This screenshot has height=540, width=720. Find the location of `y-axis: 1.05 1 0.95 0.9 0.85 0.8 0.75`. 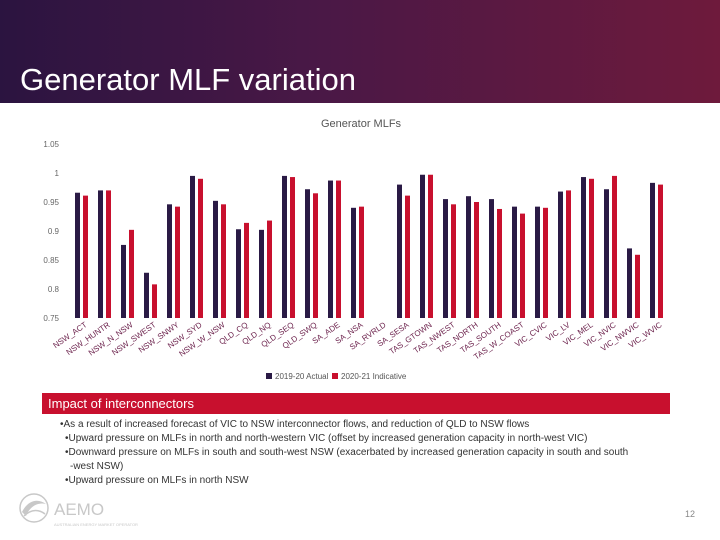

y-axis: 1.05 1 0.95 0.9 0.85 0.8 0.75 is located at coordinates (51, 231).